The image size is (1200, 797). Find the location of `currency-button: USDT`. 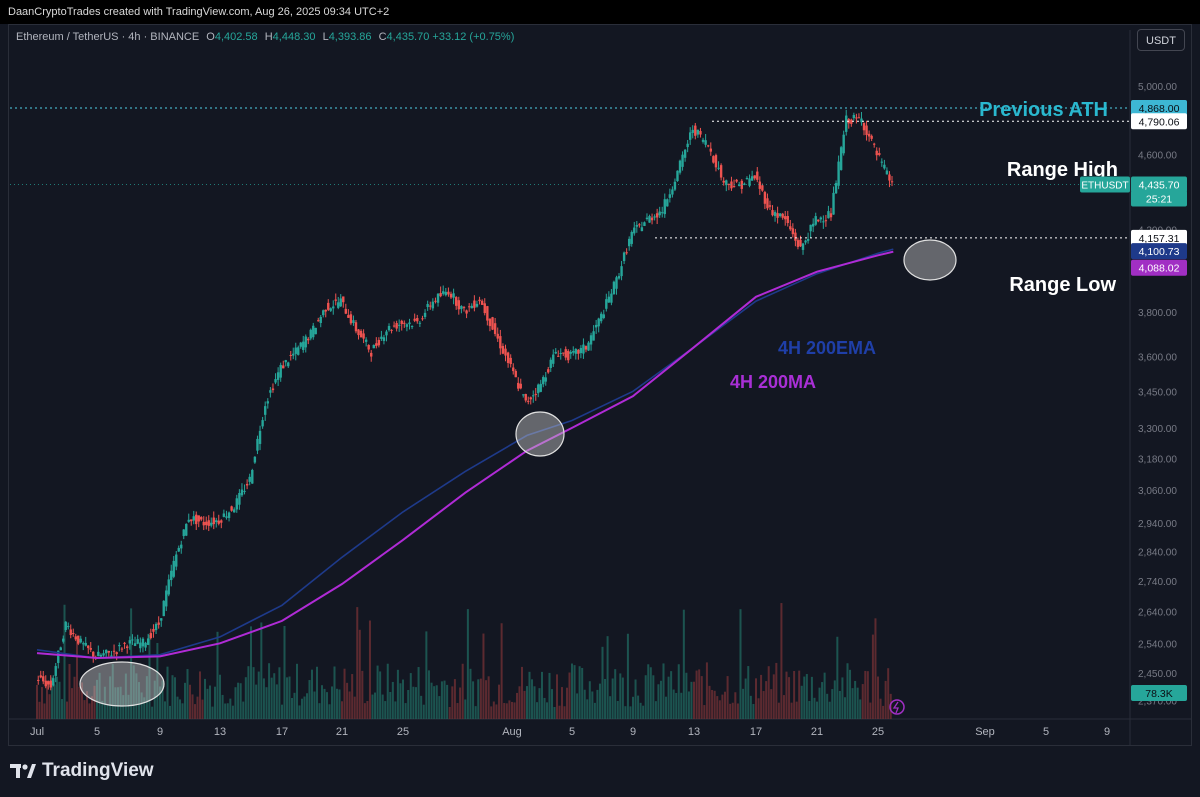

currency-button: USDT is located at coordinates (1161, 40).